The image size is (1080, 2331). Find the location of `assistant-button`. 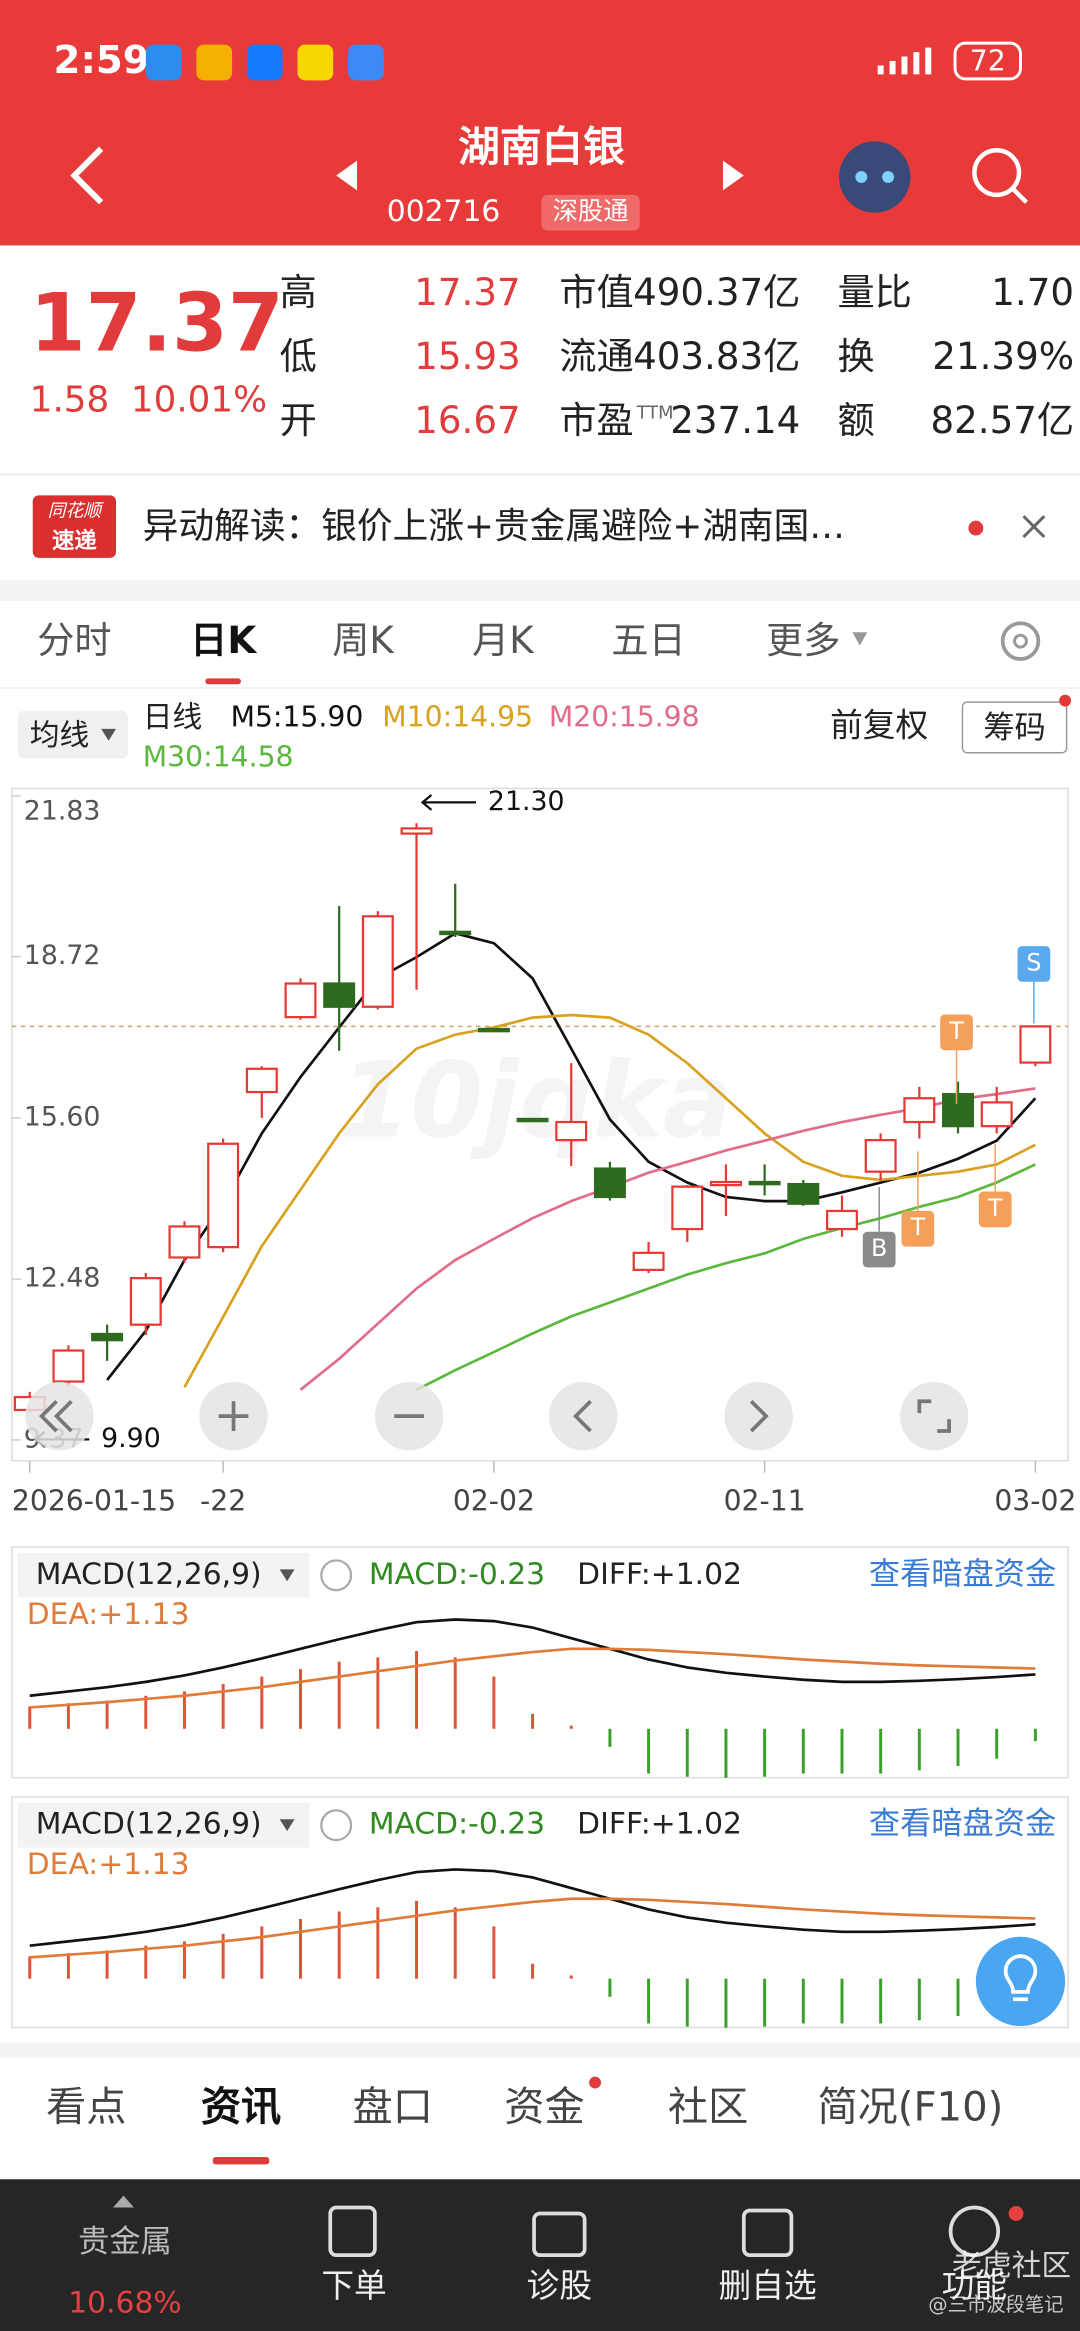

assistant-button is located at coordinates (1020, 1981).